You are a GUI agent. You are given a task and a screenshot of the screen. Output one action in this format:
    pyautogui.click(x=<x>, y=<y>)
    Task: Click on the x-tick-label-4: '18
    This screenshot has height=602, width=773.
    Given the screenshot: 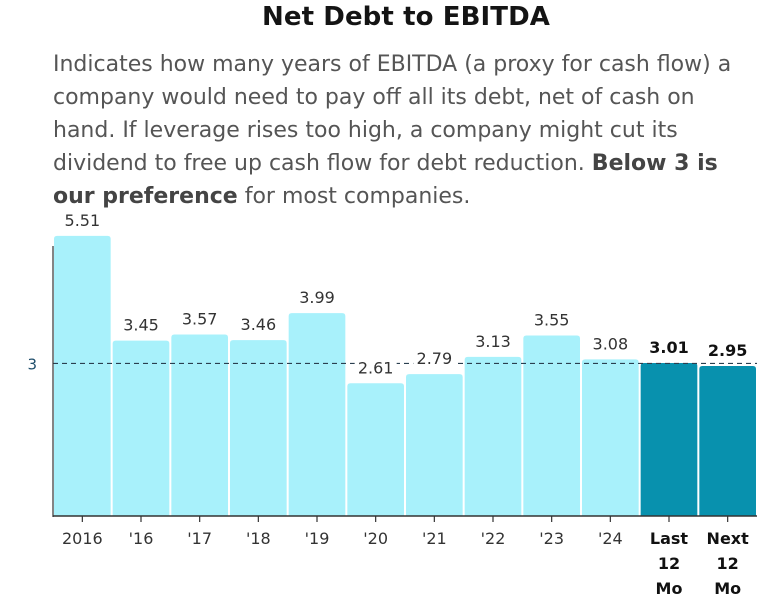 What is the action you would take?
    pyautogui.click(x=258, y=538)
    